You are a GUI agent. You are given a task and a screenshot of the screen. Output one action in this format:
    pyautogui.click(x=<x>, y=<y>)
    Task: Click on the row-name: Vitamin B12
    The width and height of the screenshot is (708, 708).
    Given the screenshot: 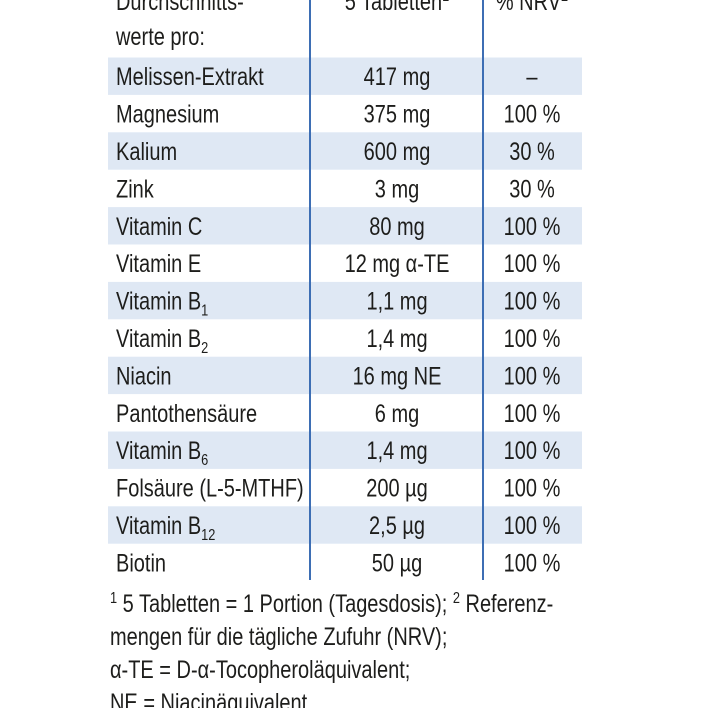 What is the action you would take?
    pyautogui.click(x=165, y=528)
    